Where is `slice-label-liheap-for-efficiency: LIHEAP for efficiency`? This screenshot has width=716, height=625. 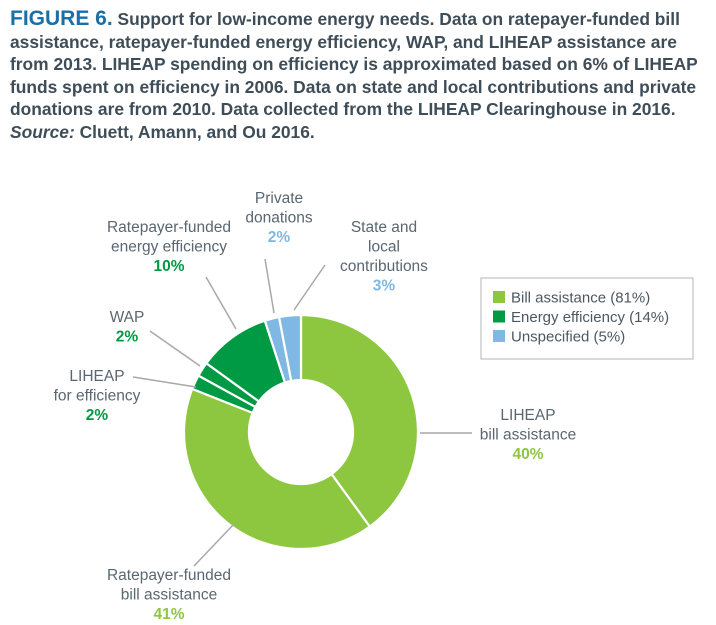 slice-label-liheap-for-efficiency: LIHEAP for efficiency is located at coordinates (97, 386).